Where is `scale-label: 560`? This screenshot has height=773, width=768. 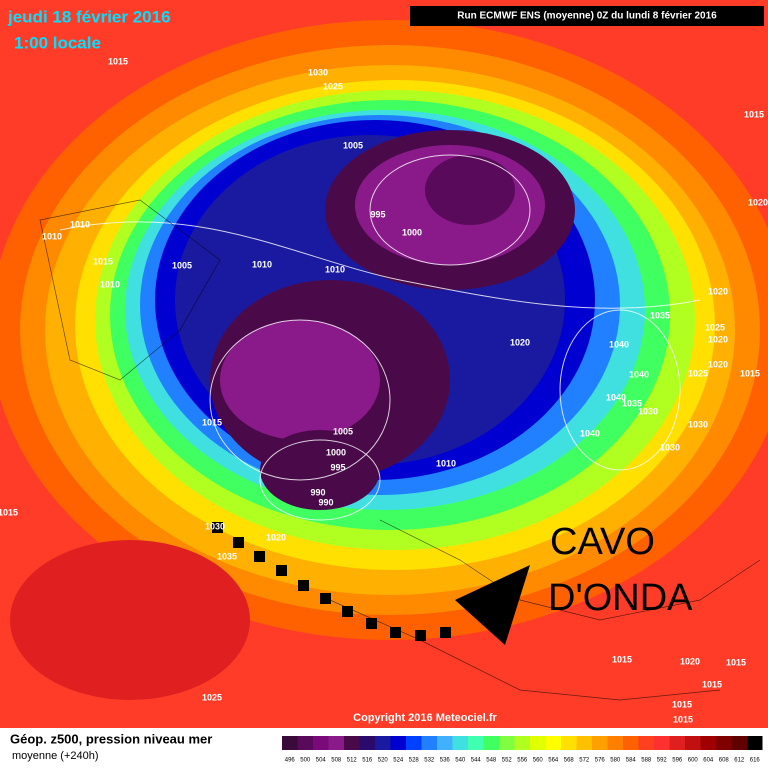
scale-label: 560 is located at coordinates (538, 761).